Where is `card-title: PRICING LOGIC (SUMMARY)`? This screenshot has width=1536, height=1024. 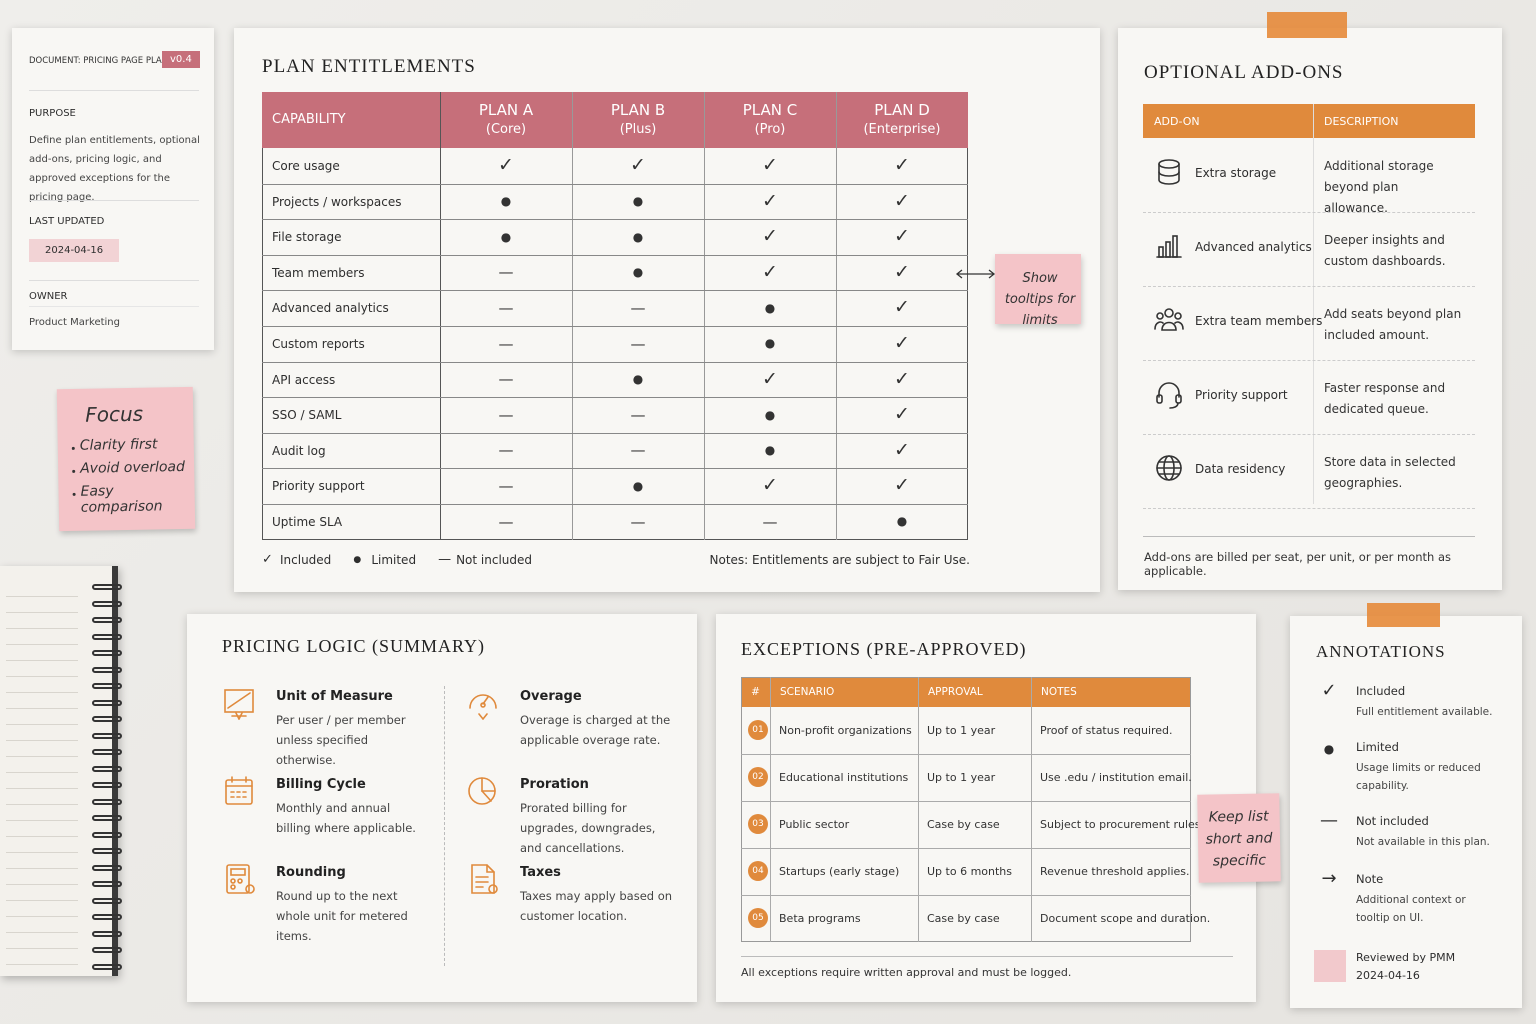 card-title: PRICING LOGIC (SUMMARY) is located at coordinates (354, 646).